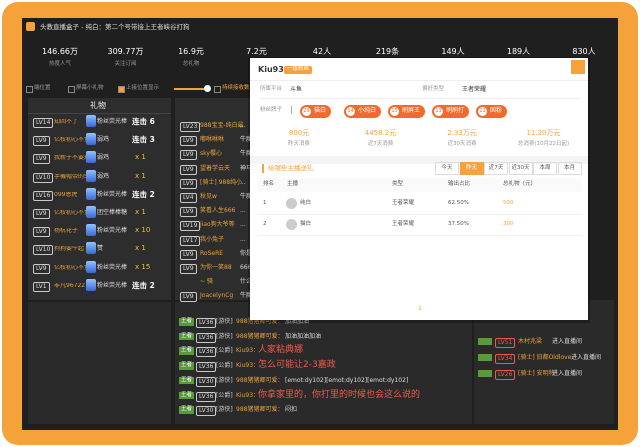 Image resolution: width=640 pixels, height=447 pixels. What do you see at coordinates (143, 266) in the screenshot?
I see `gift-count: x 15` at bounding box center [143, 266].